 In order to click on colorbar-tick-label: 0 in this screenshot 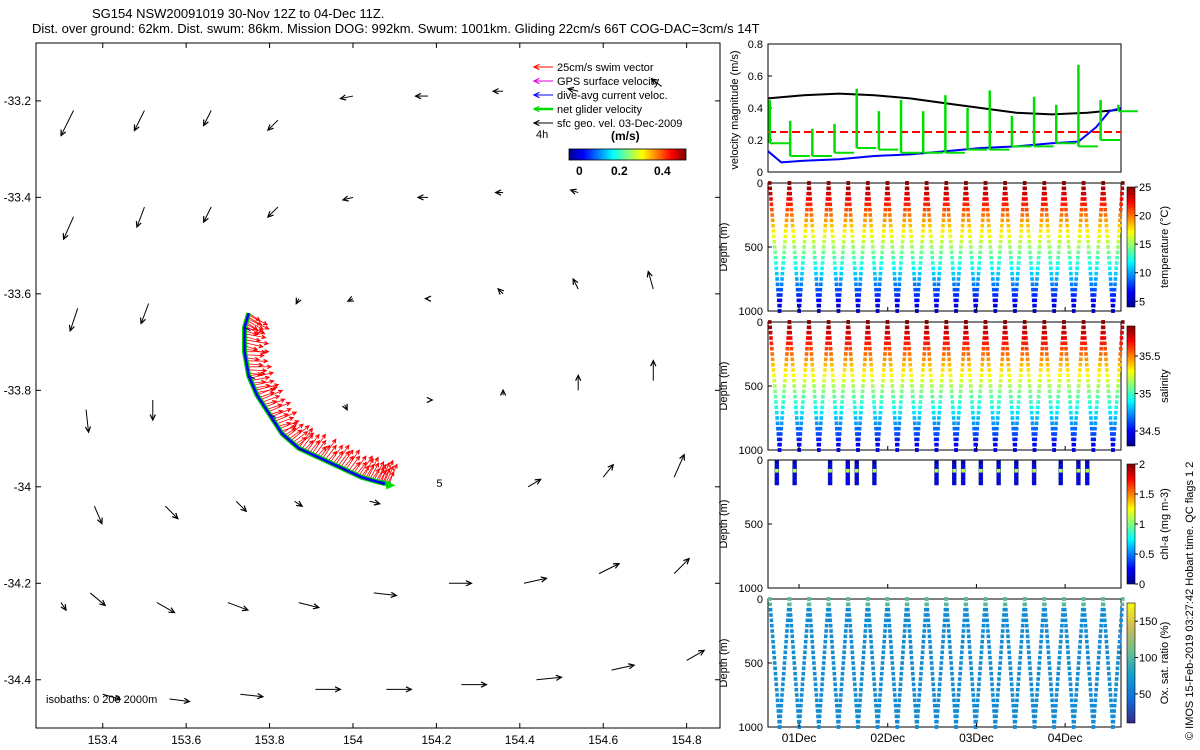, I will do `click(1142, 585)`.